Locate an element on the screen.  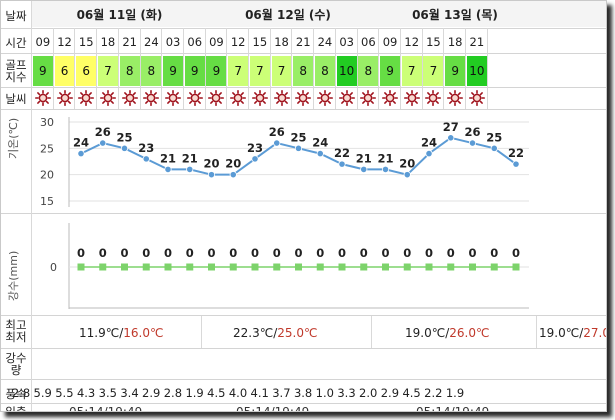
temperature-data-label: 27 is located at coordinates (451, 127).